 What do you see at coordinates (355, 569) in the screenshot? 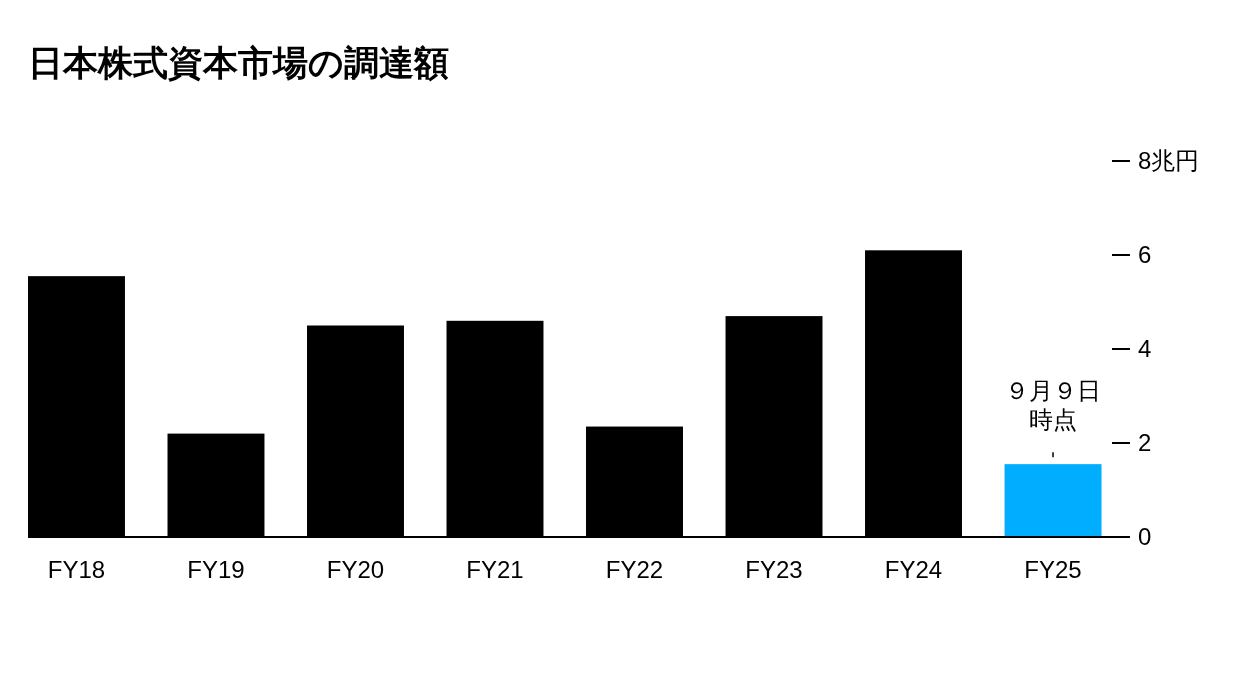
I see `x-tick-label: FY20` at bounding box center [355, 569].